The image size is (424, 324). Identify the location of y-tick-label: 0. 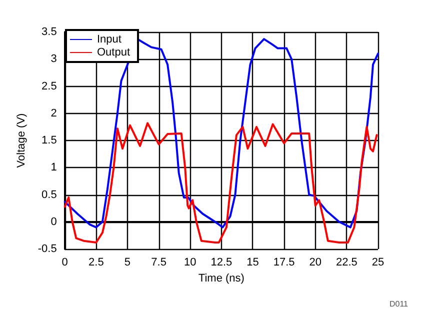
(53, 222).